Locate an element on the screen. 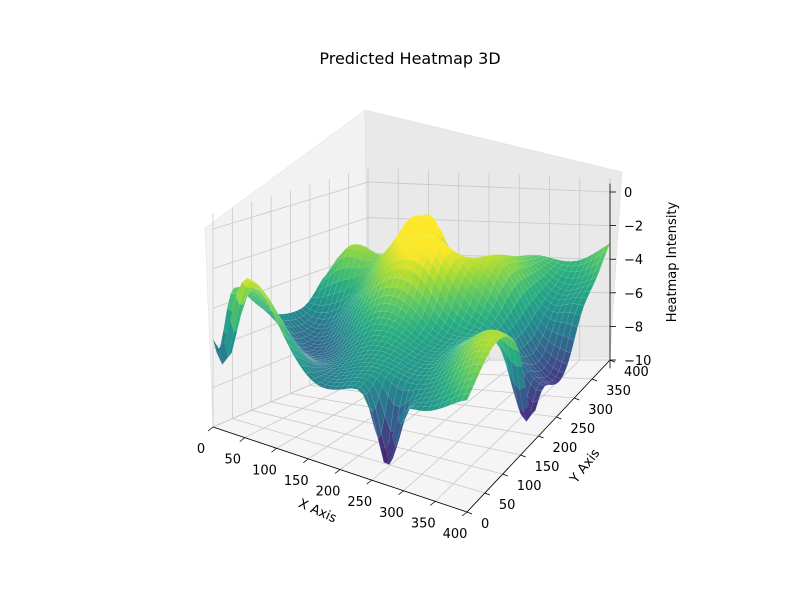 Image resolution: width=800 pixels, height=600 pixels. y-tick-label: 100 is located at coordinates (529, 486).